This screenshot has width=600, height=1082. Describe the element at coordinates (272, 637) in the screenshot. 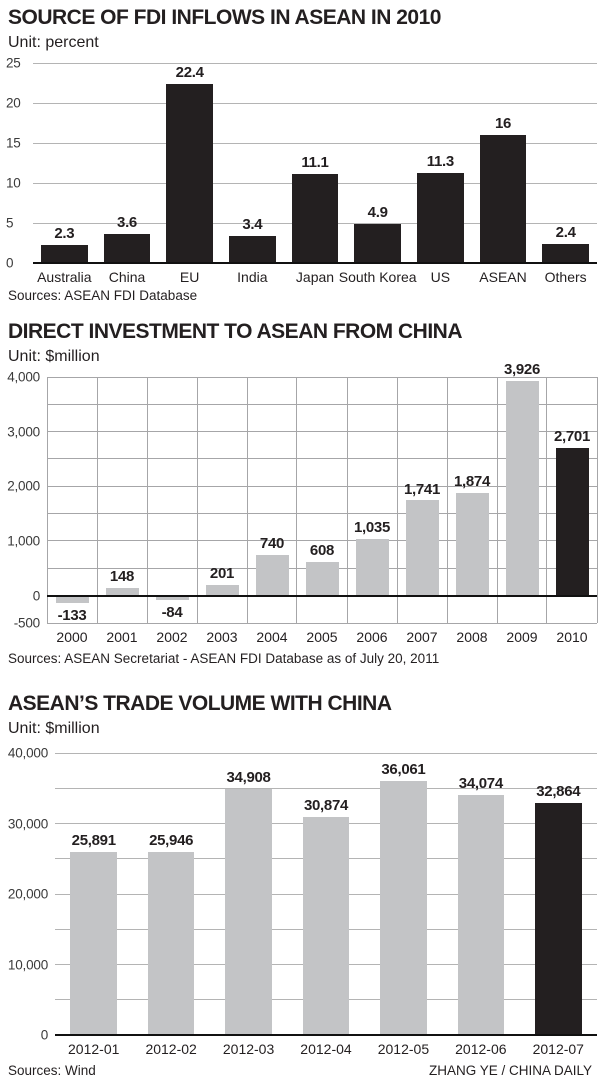

I see `x-axis-label: 2004` at that location.